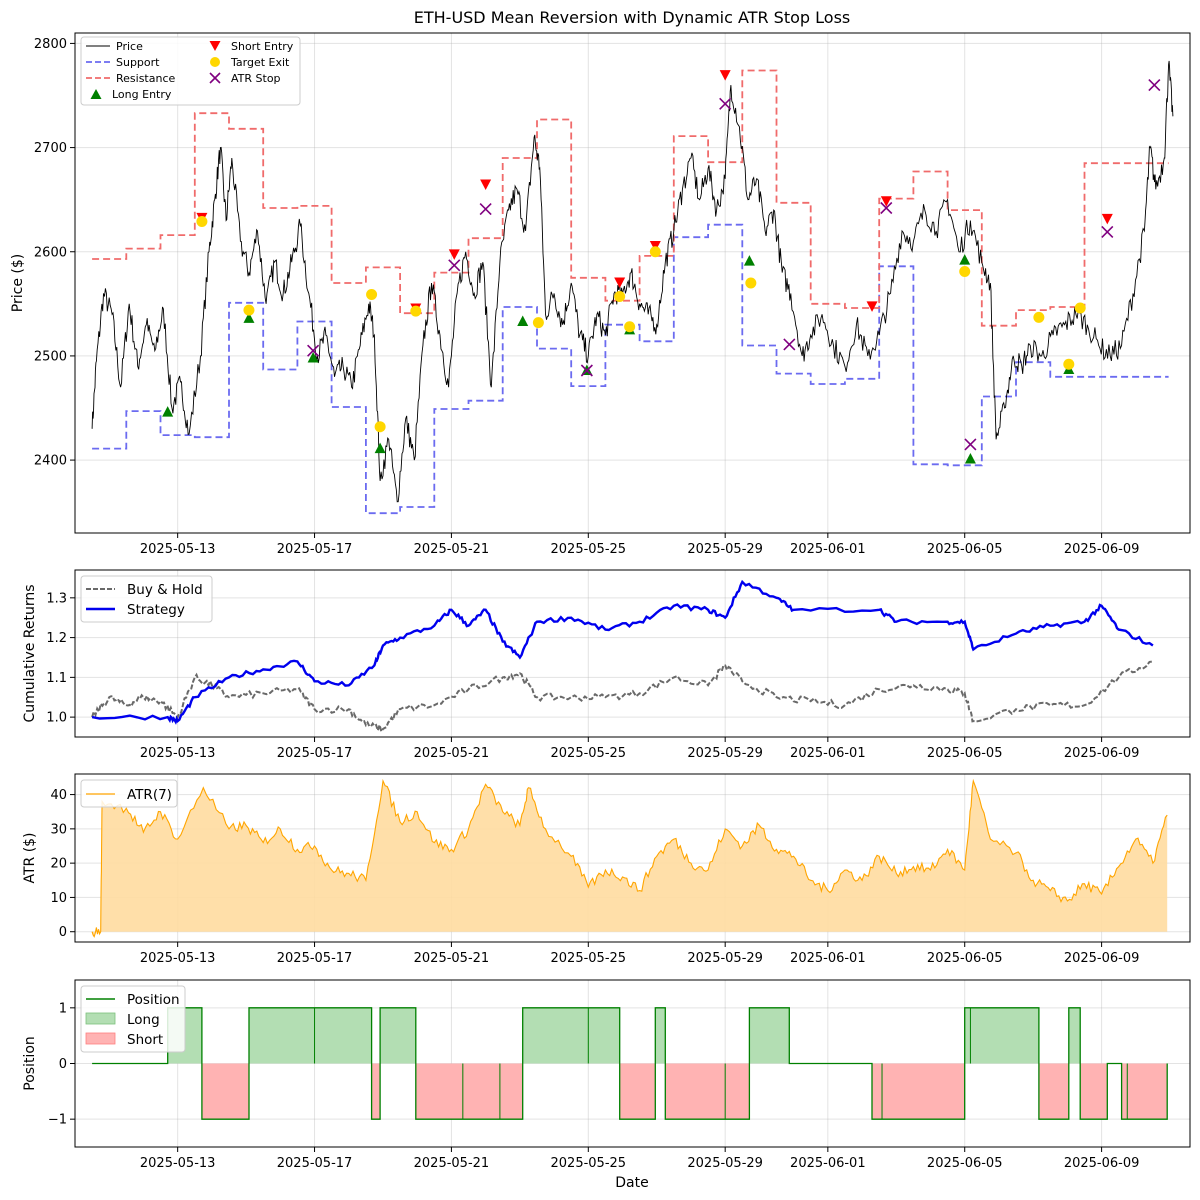  I want to click on y-tick-label: 1.1, so click(56, 678).